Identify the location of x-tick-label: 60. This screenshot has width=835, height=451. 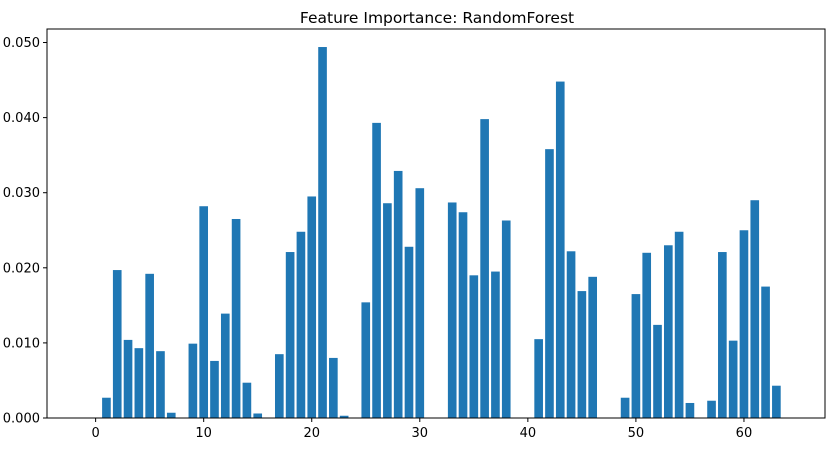
(744, 433).